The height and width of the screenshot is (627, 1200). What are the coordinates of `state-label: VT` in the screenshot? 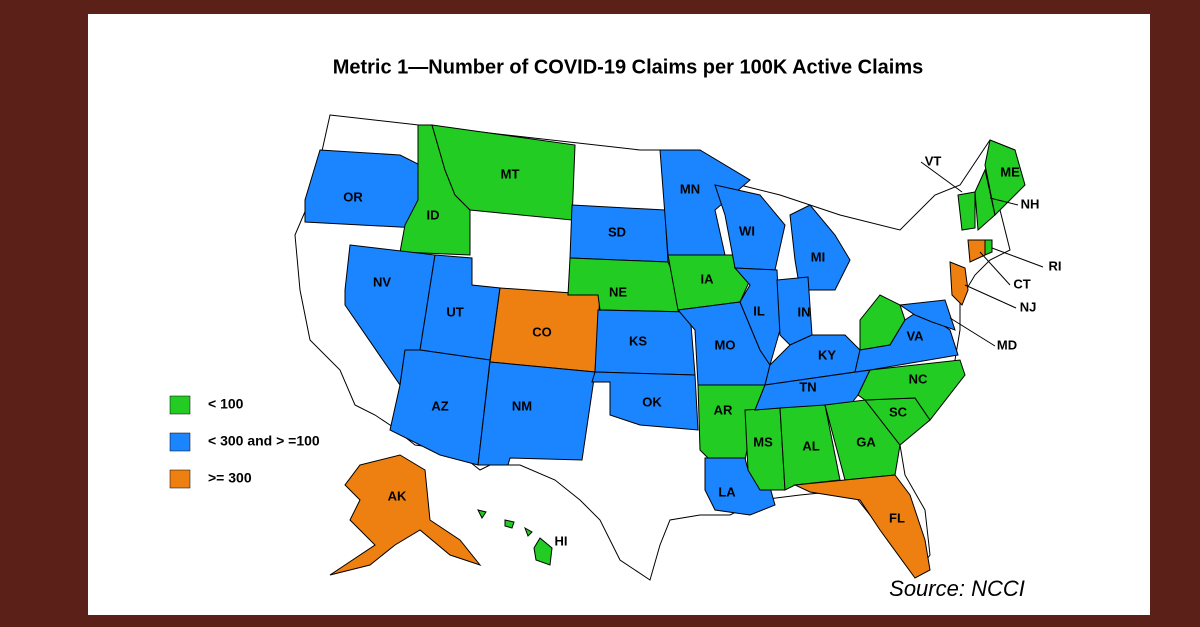 It's located at (933, 160).